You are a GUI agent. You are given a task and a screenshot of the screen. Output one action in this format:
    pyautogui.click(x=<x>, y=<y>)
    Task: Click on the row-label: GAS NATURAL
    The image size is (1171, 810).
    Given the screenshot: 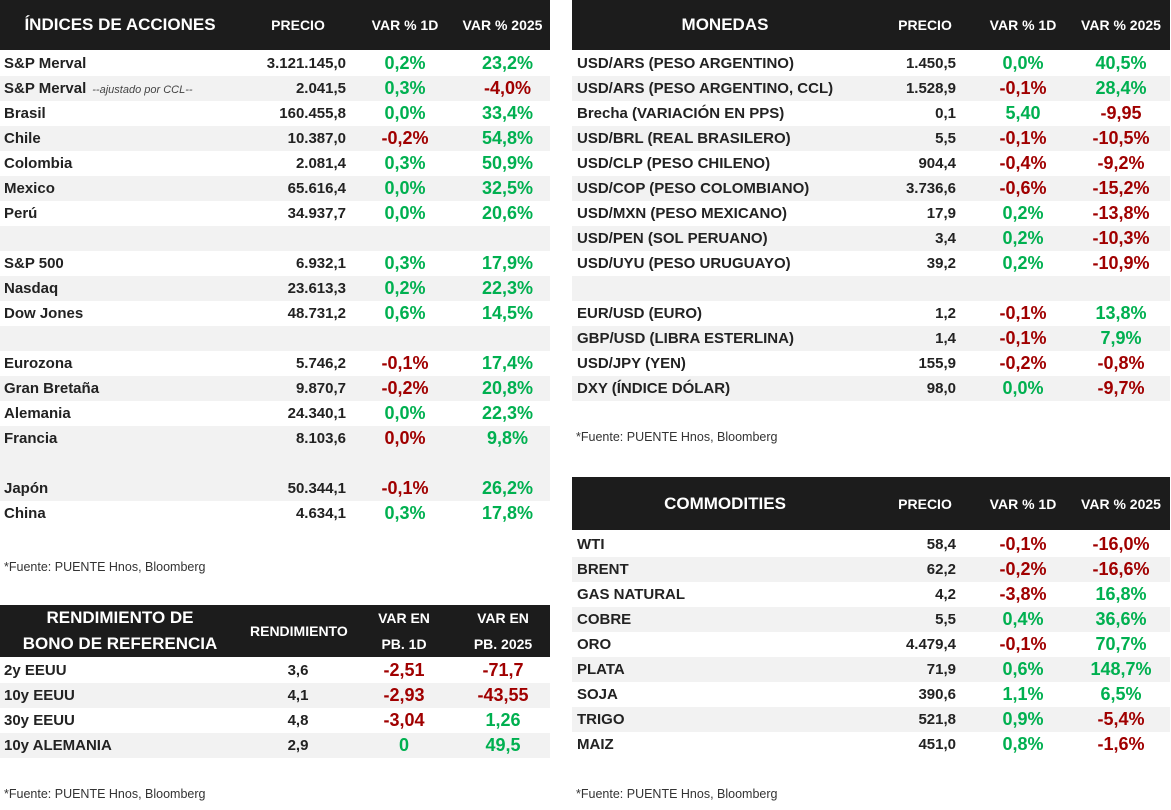 What is the action you would take?
    pyautogui.click(x=631, y=594)
    